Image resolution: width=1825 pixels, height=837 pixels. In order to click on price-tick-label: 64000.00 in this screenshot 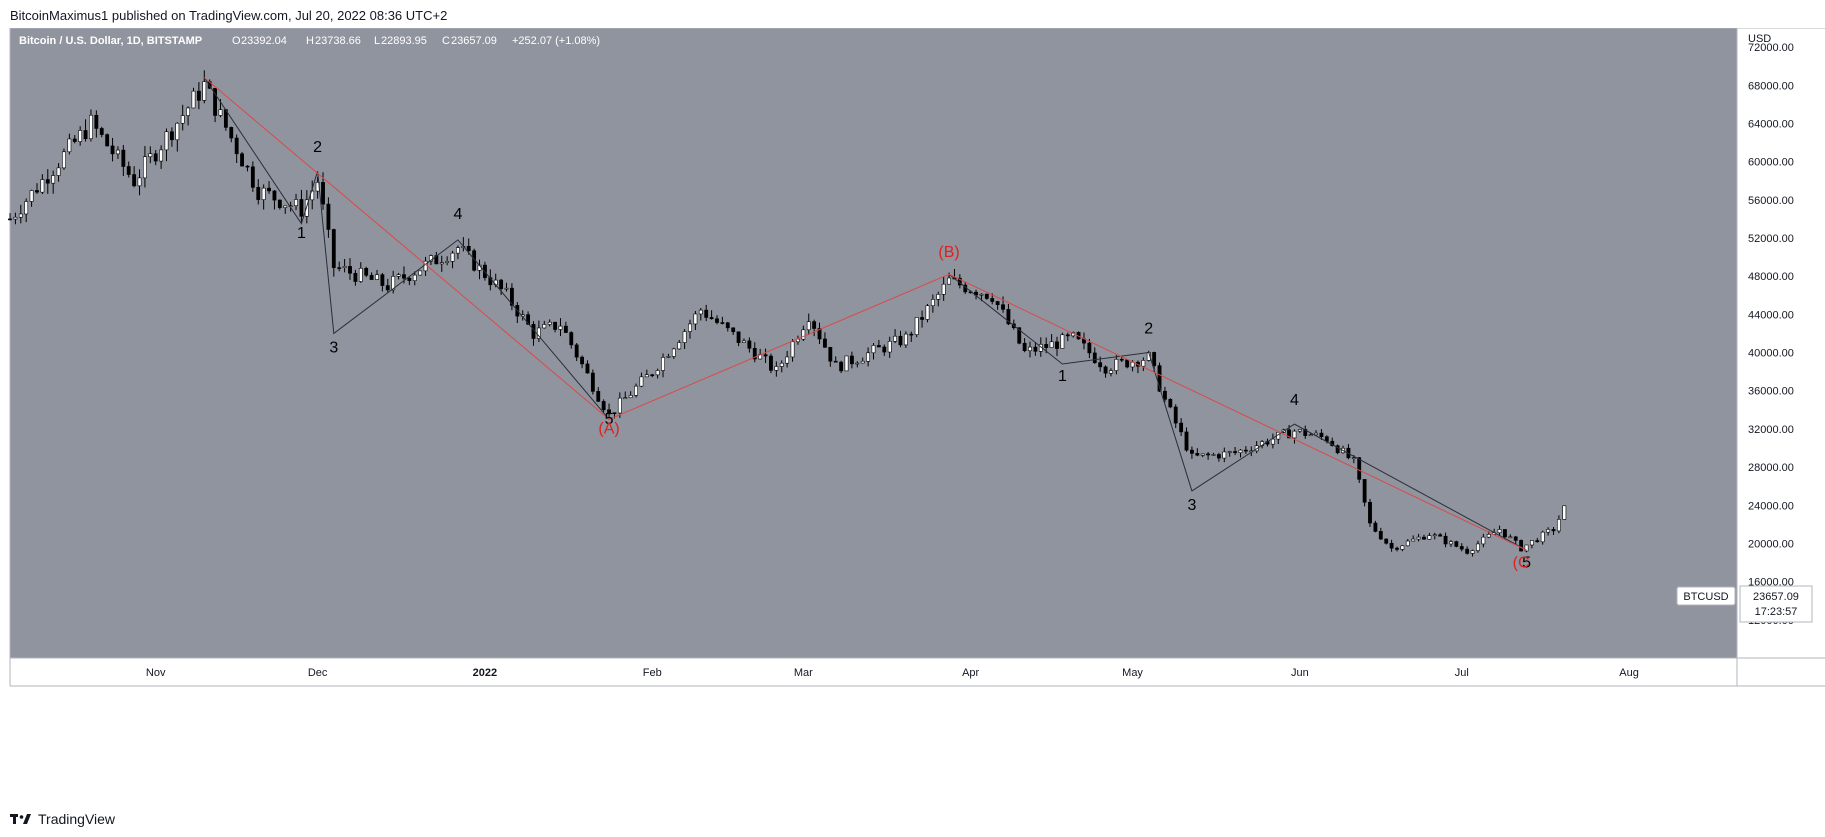, I will do `click(1771, 124)`.